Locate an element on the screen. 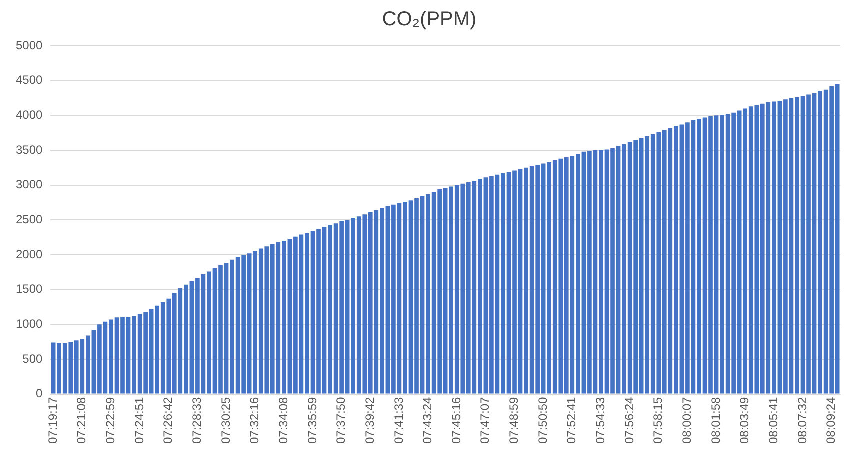  x-tick-label: 08:09:24 is located at coordinates (831, 420).